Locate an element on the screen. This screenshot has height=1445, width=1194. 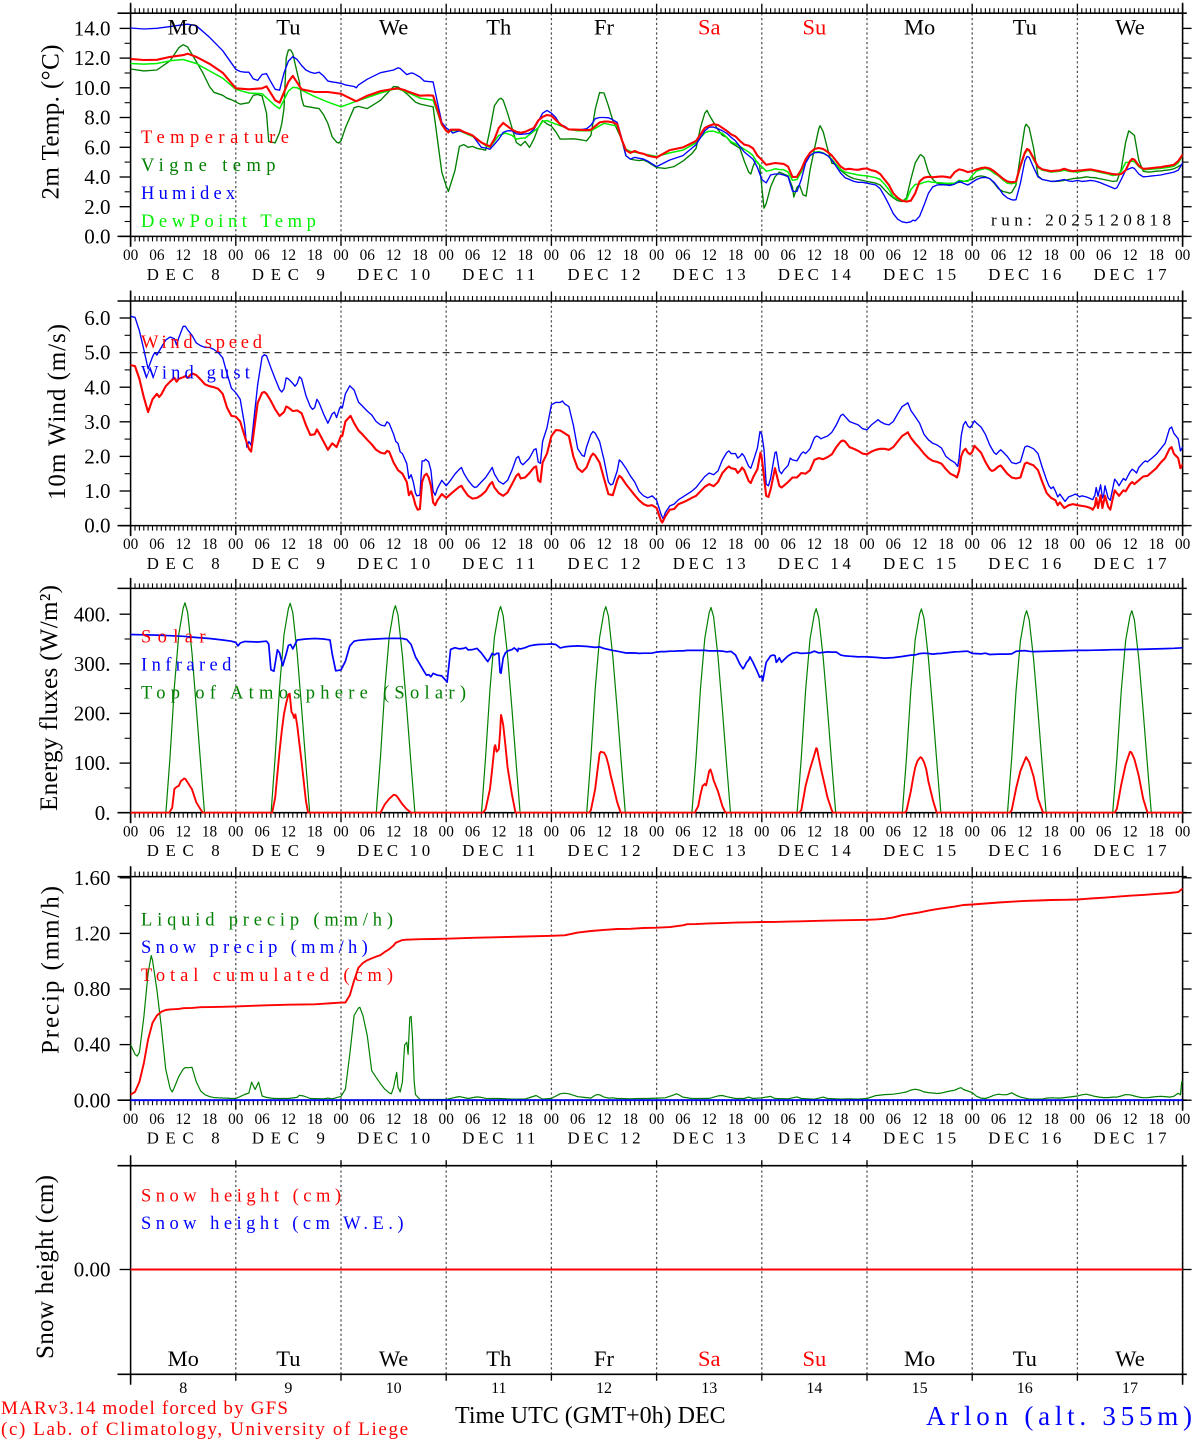
svg-text: Solar is located at coordinates (173, 638).